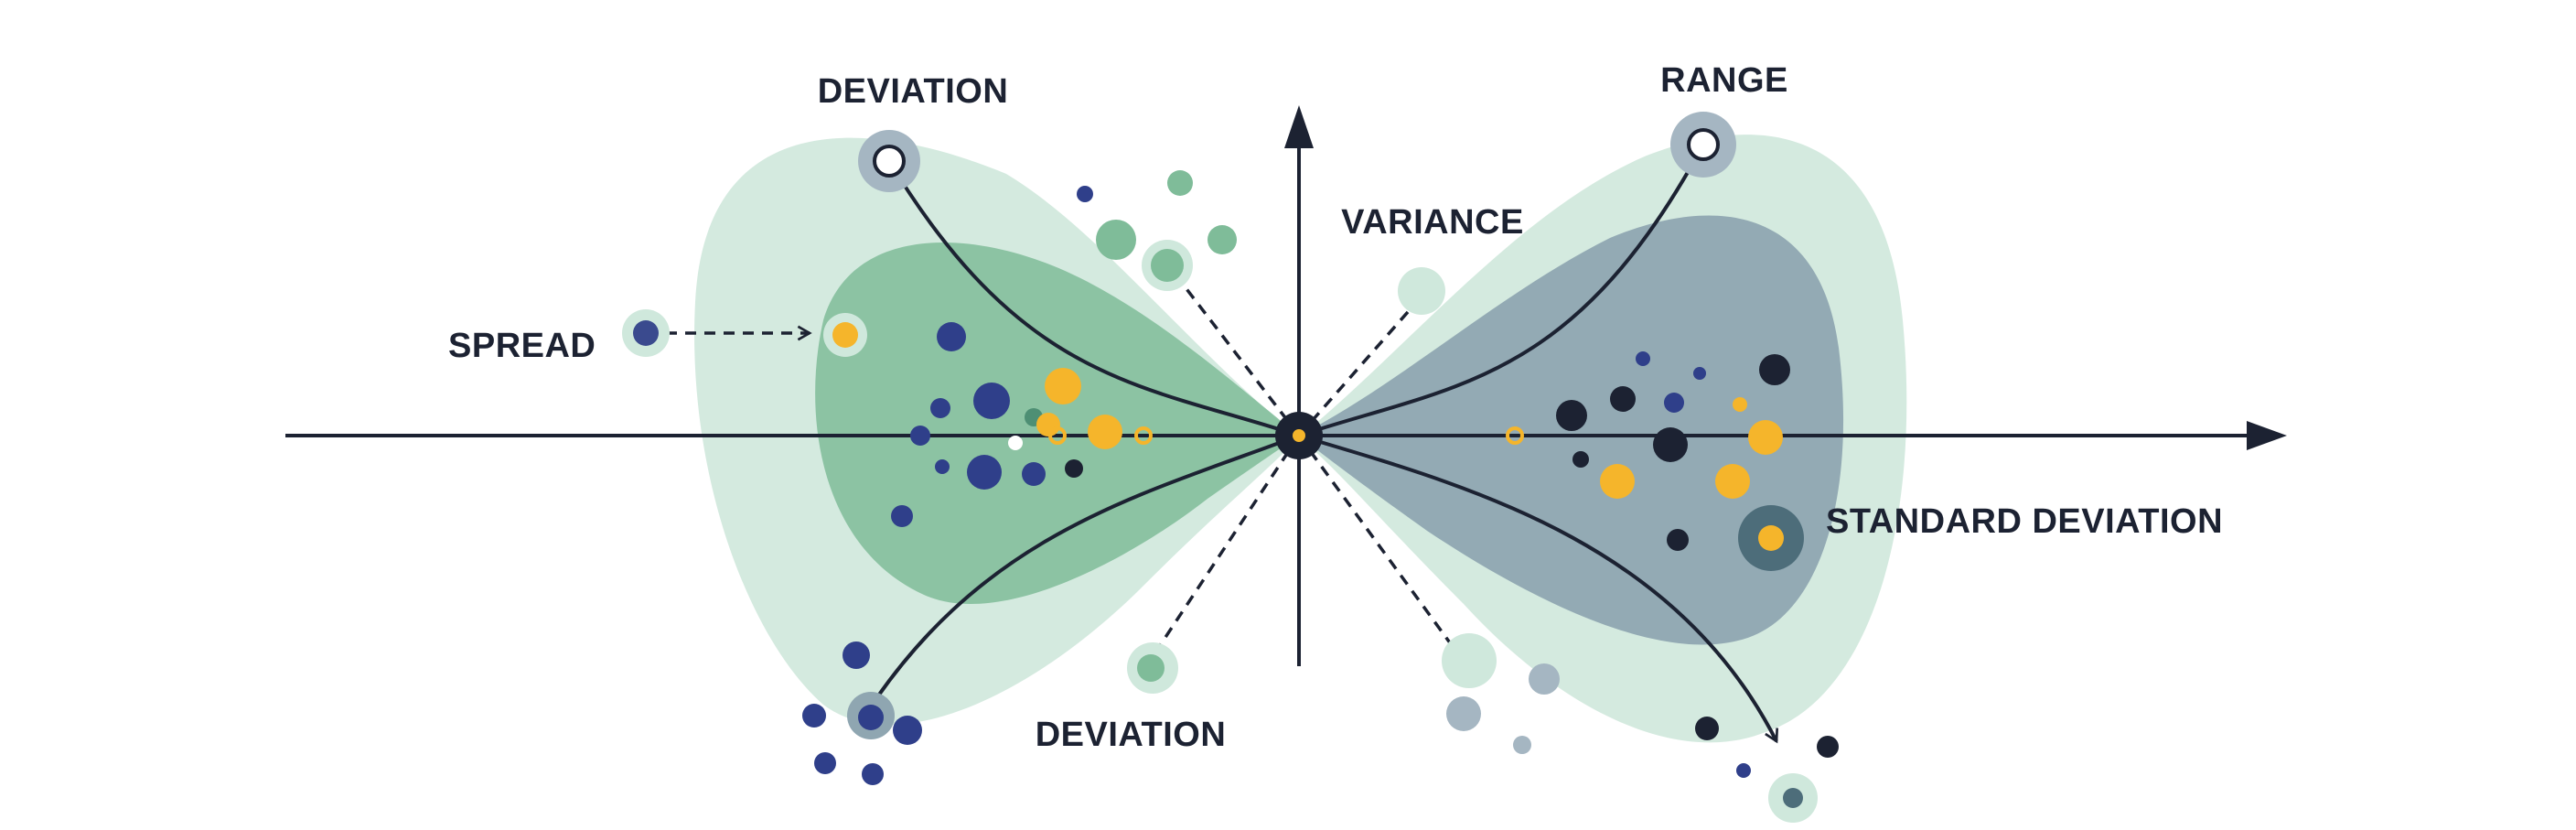  I want to click on y-axis-arrowhead, so click(1299, 126).